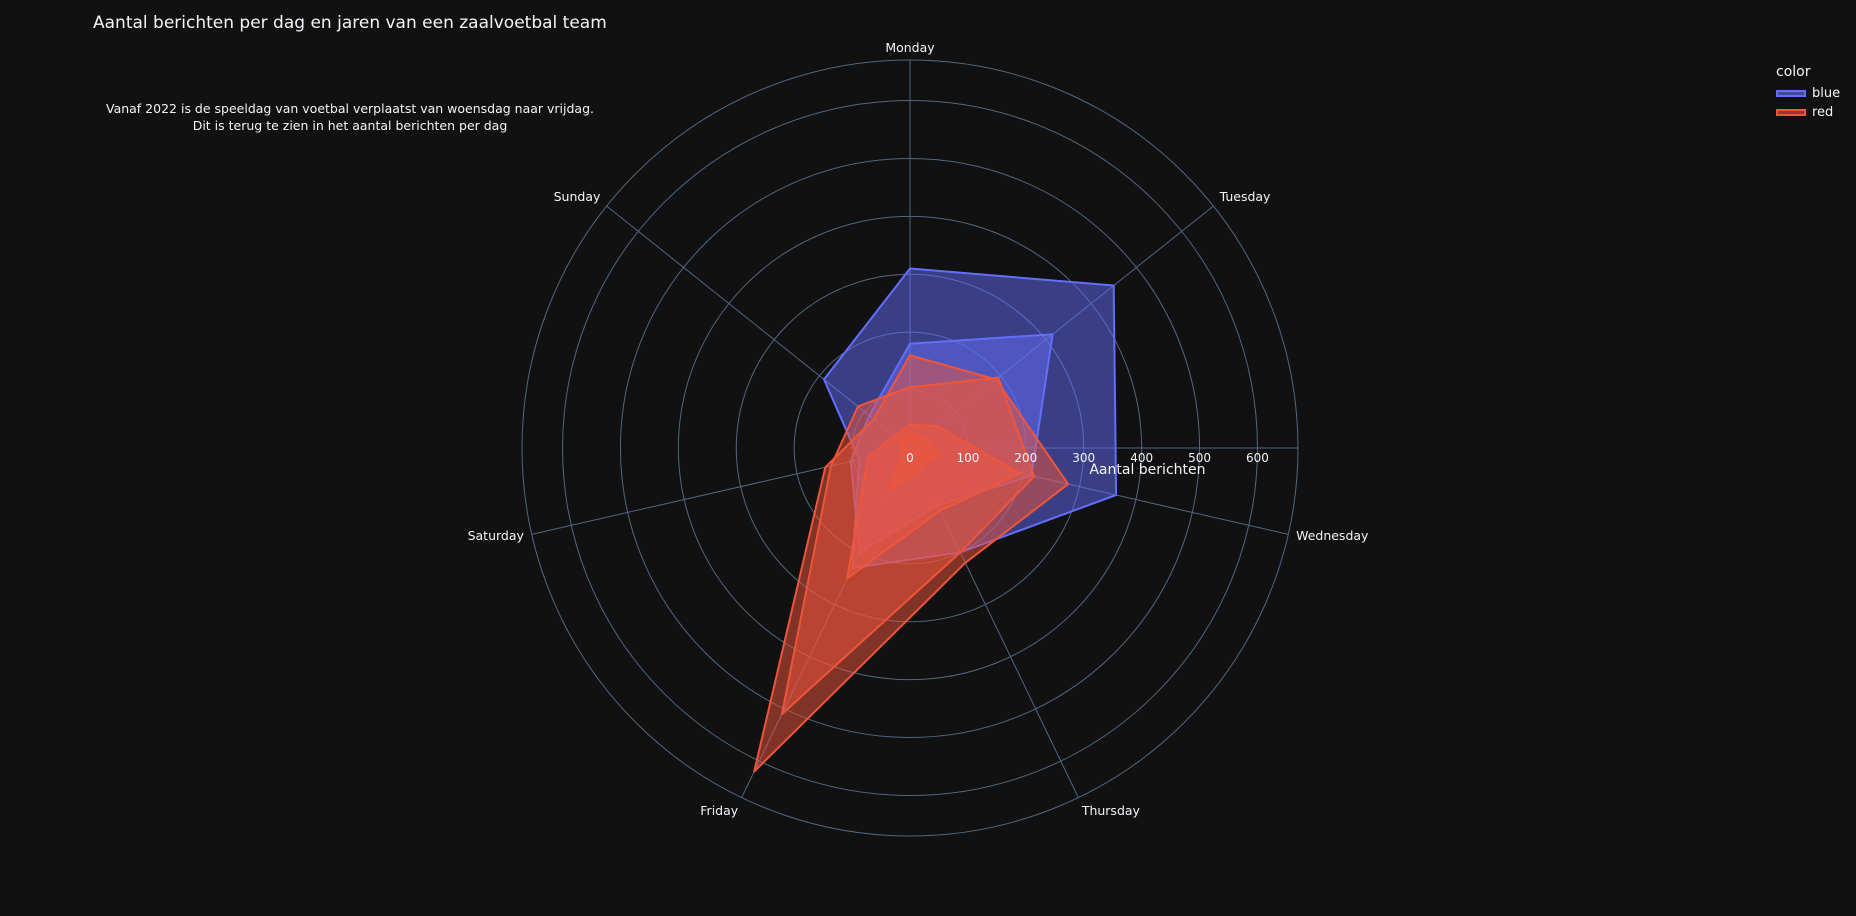 This screenshot has height=916, width=1856. I want to click on angular-label-friday: Friday, so click(719, 810).